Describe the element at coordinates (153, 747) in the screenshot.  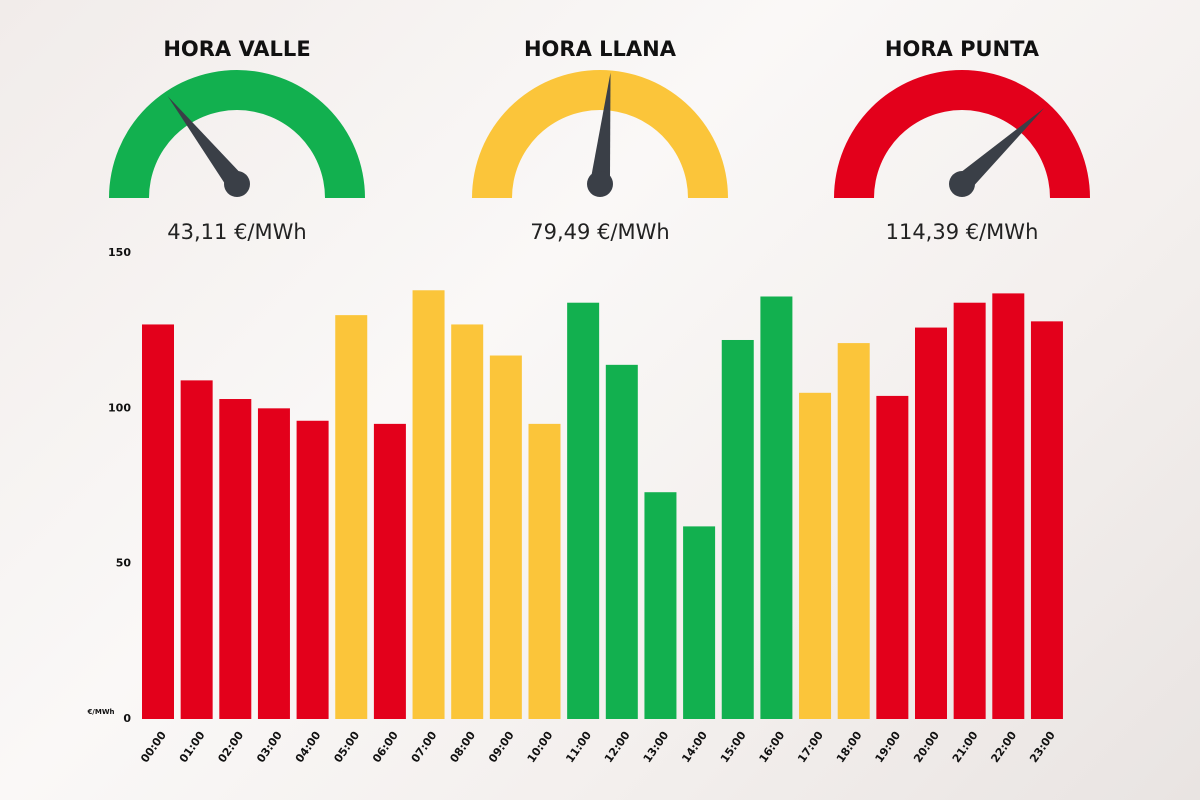
I see `x-tick-label: 00:00` at that location.